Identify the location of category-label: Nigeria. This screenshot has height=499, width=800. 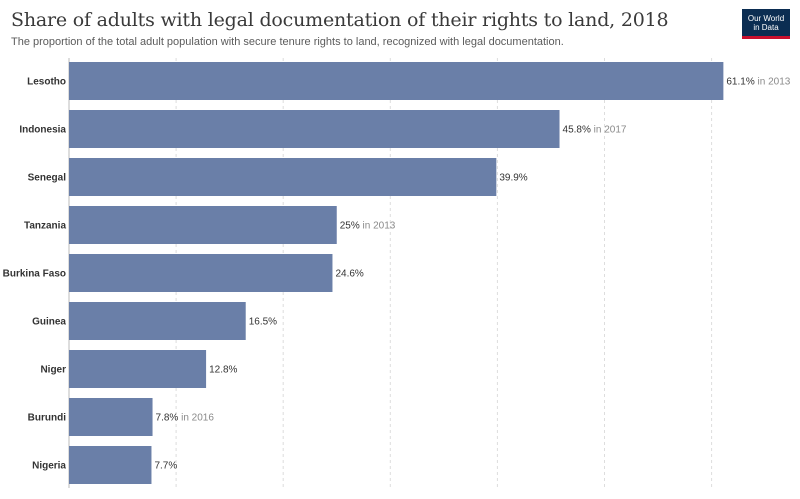
(49, 466).